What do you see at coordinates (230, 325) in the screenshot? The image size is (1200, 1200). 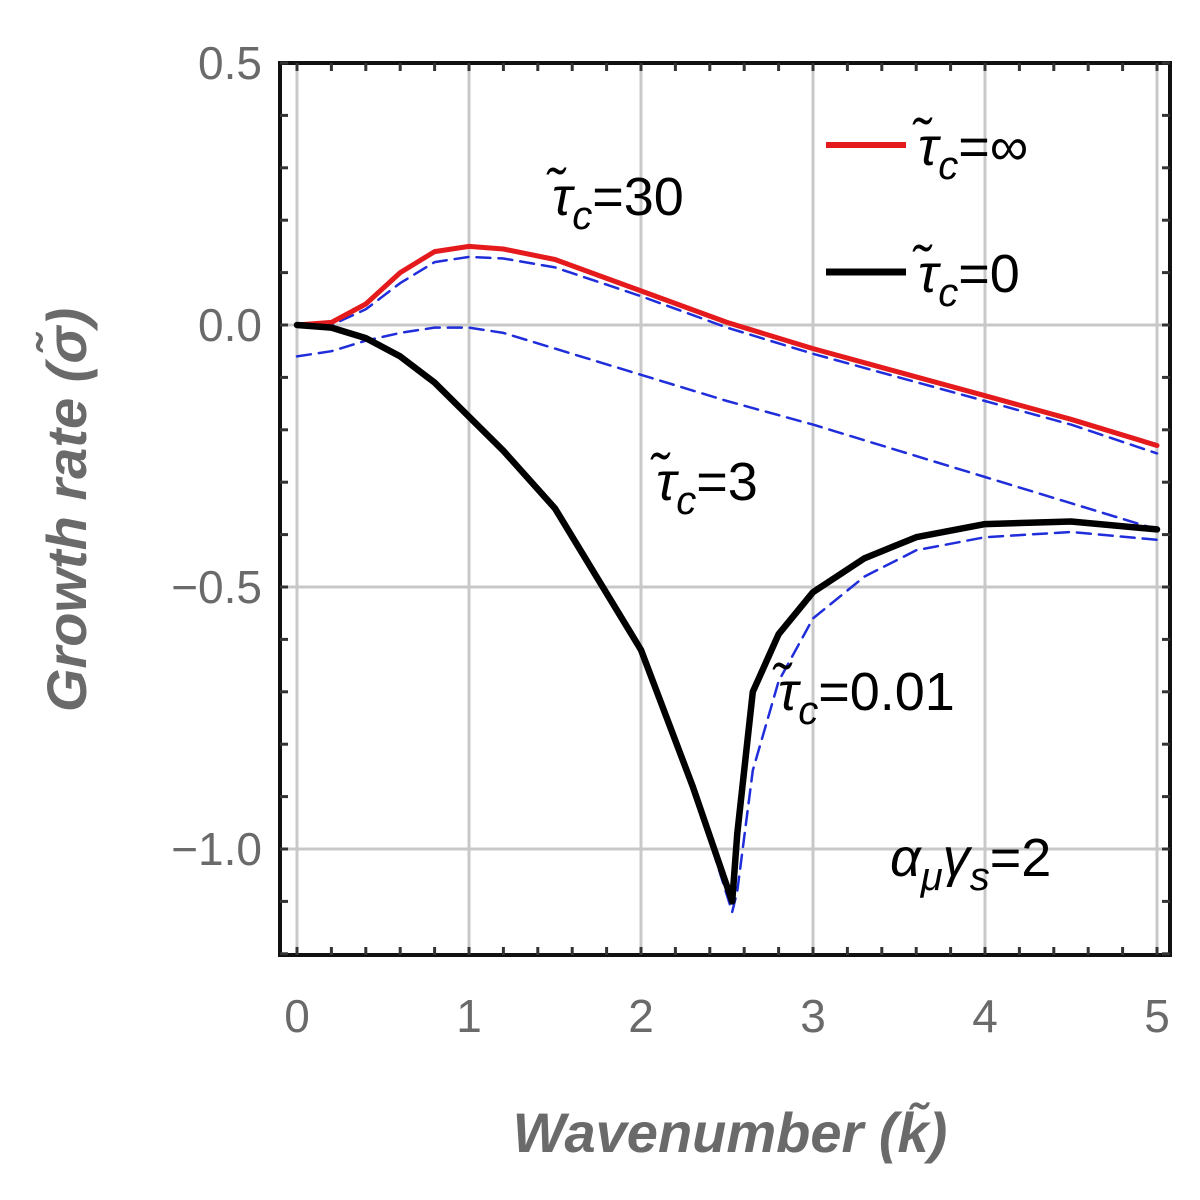 I see `y-tick-label: 0.0` at bounding box center [230, 325].